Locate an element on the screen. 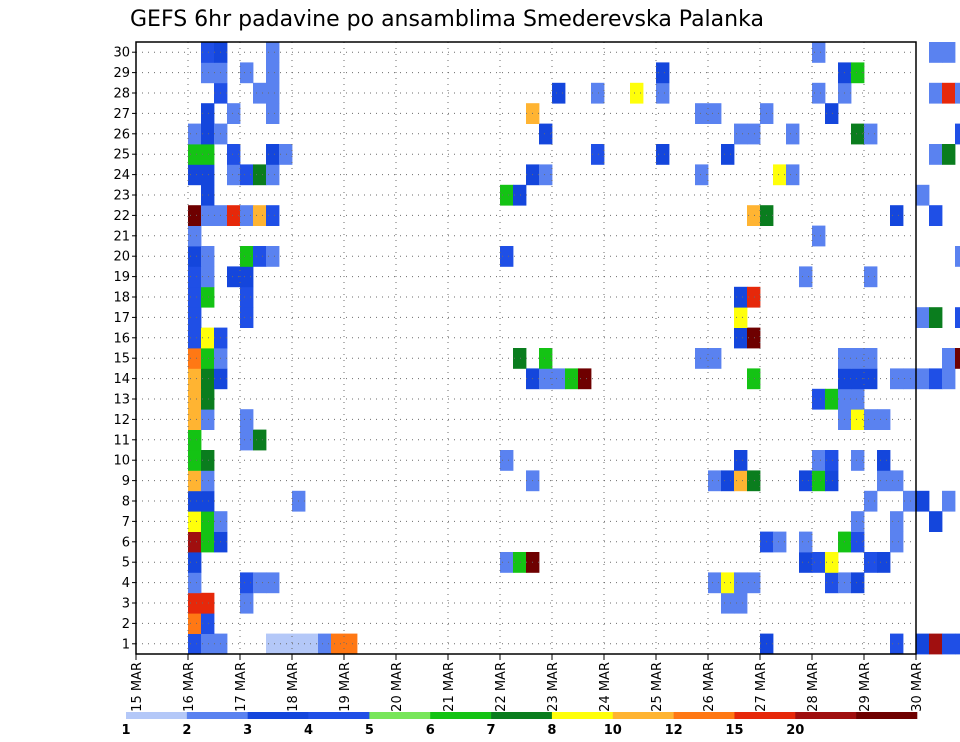 The height and width of the screenshot is (742, 960). y-tick-label: 29 is located at coordinates (121, 73).